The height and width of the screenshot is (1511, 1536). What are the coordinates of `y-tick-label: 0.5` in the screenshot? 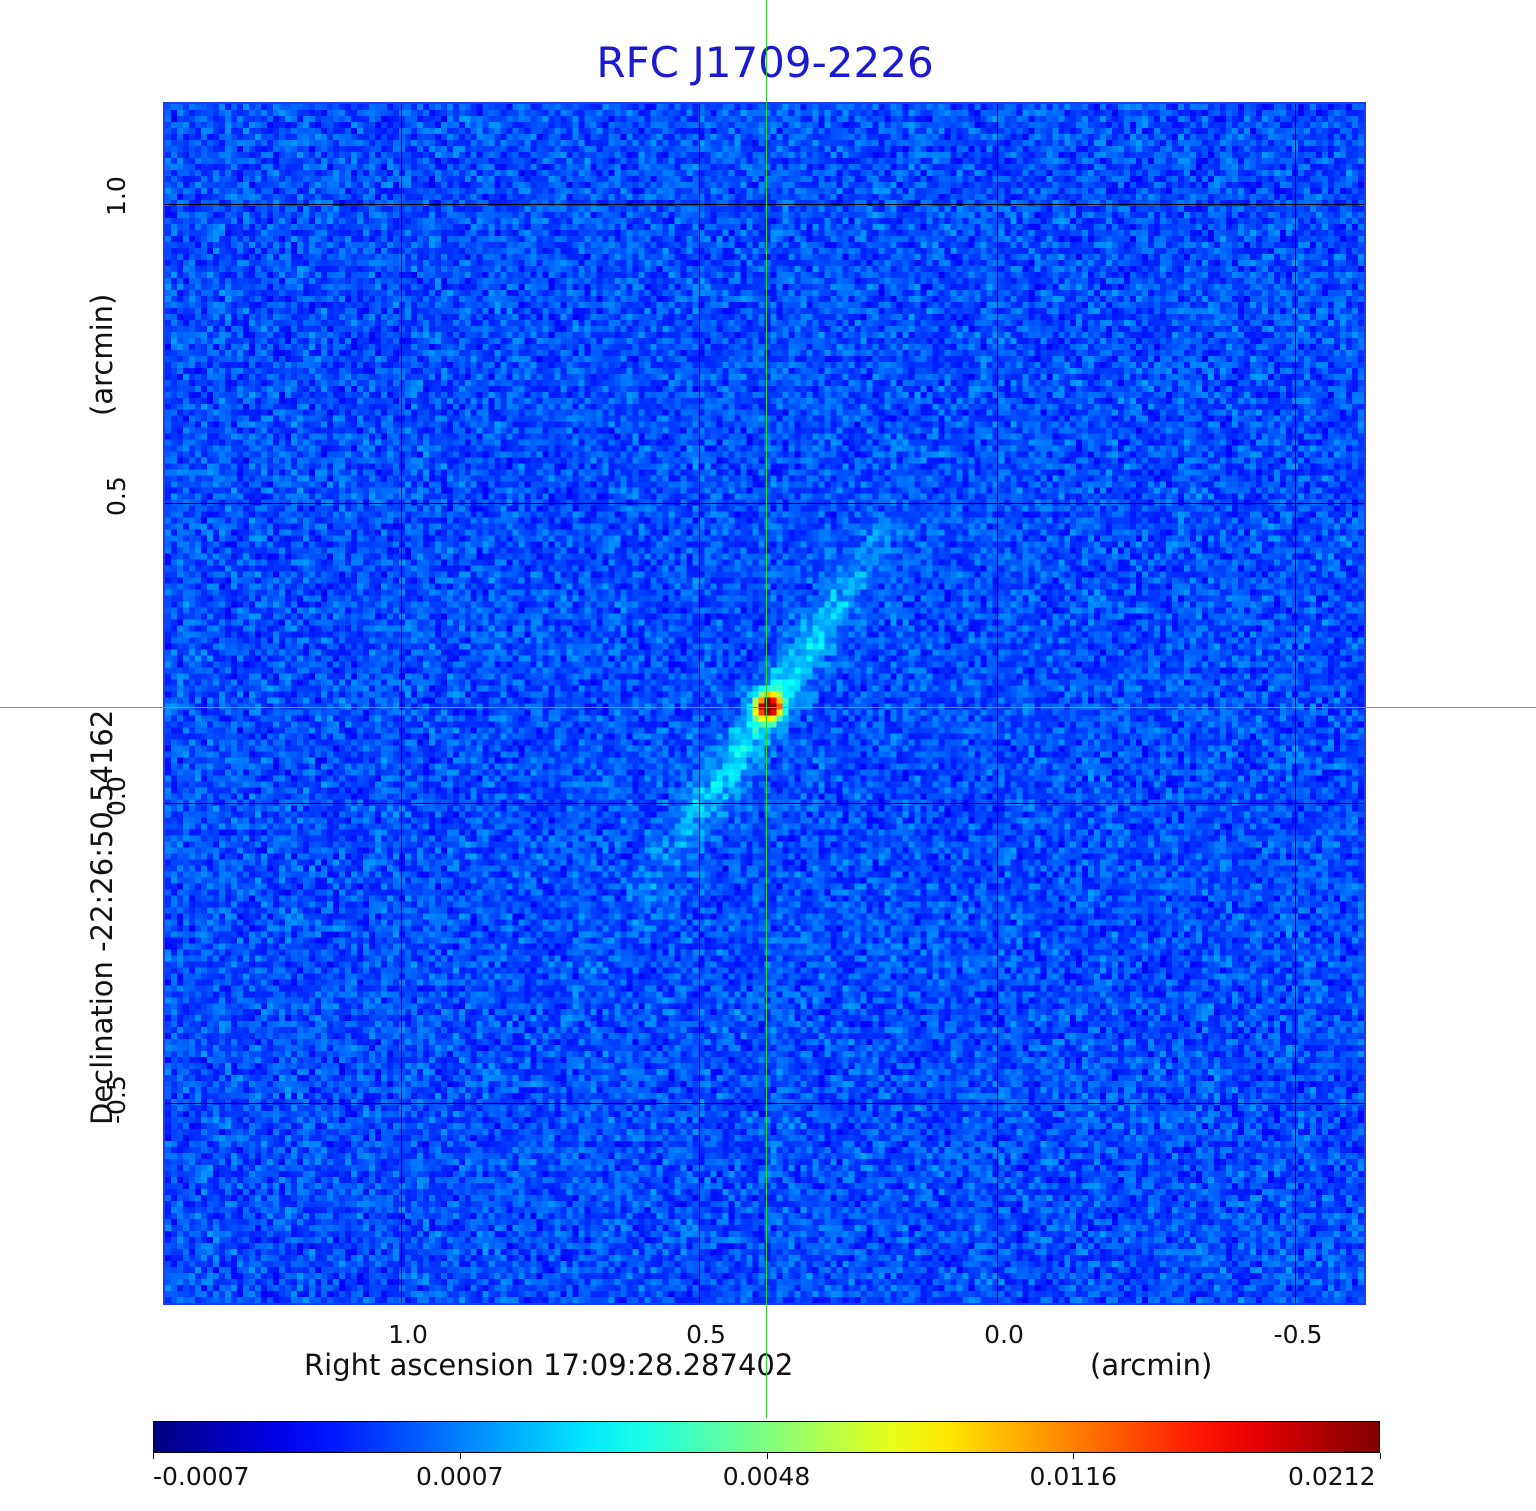 It's located at (116, 496).